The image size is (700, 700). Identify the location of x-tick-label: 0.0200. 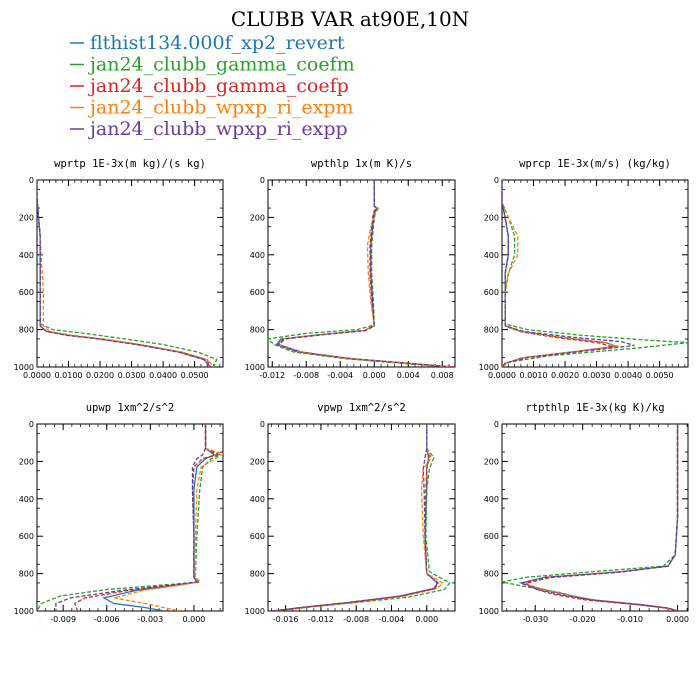
(100, 375).